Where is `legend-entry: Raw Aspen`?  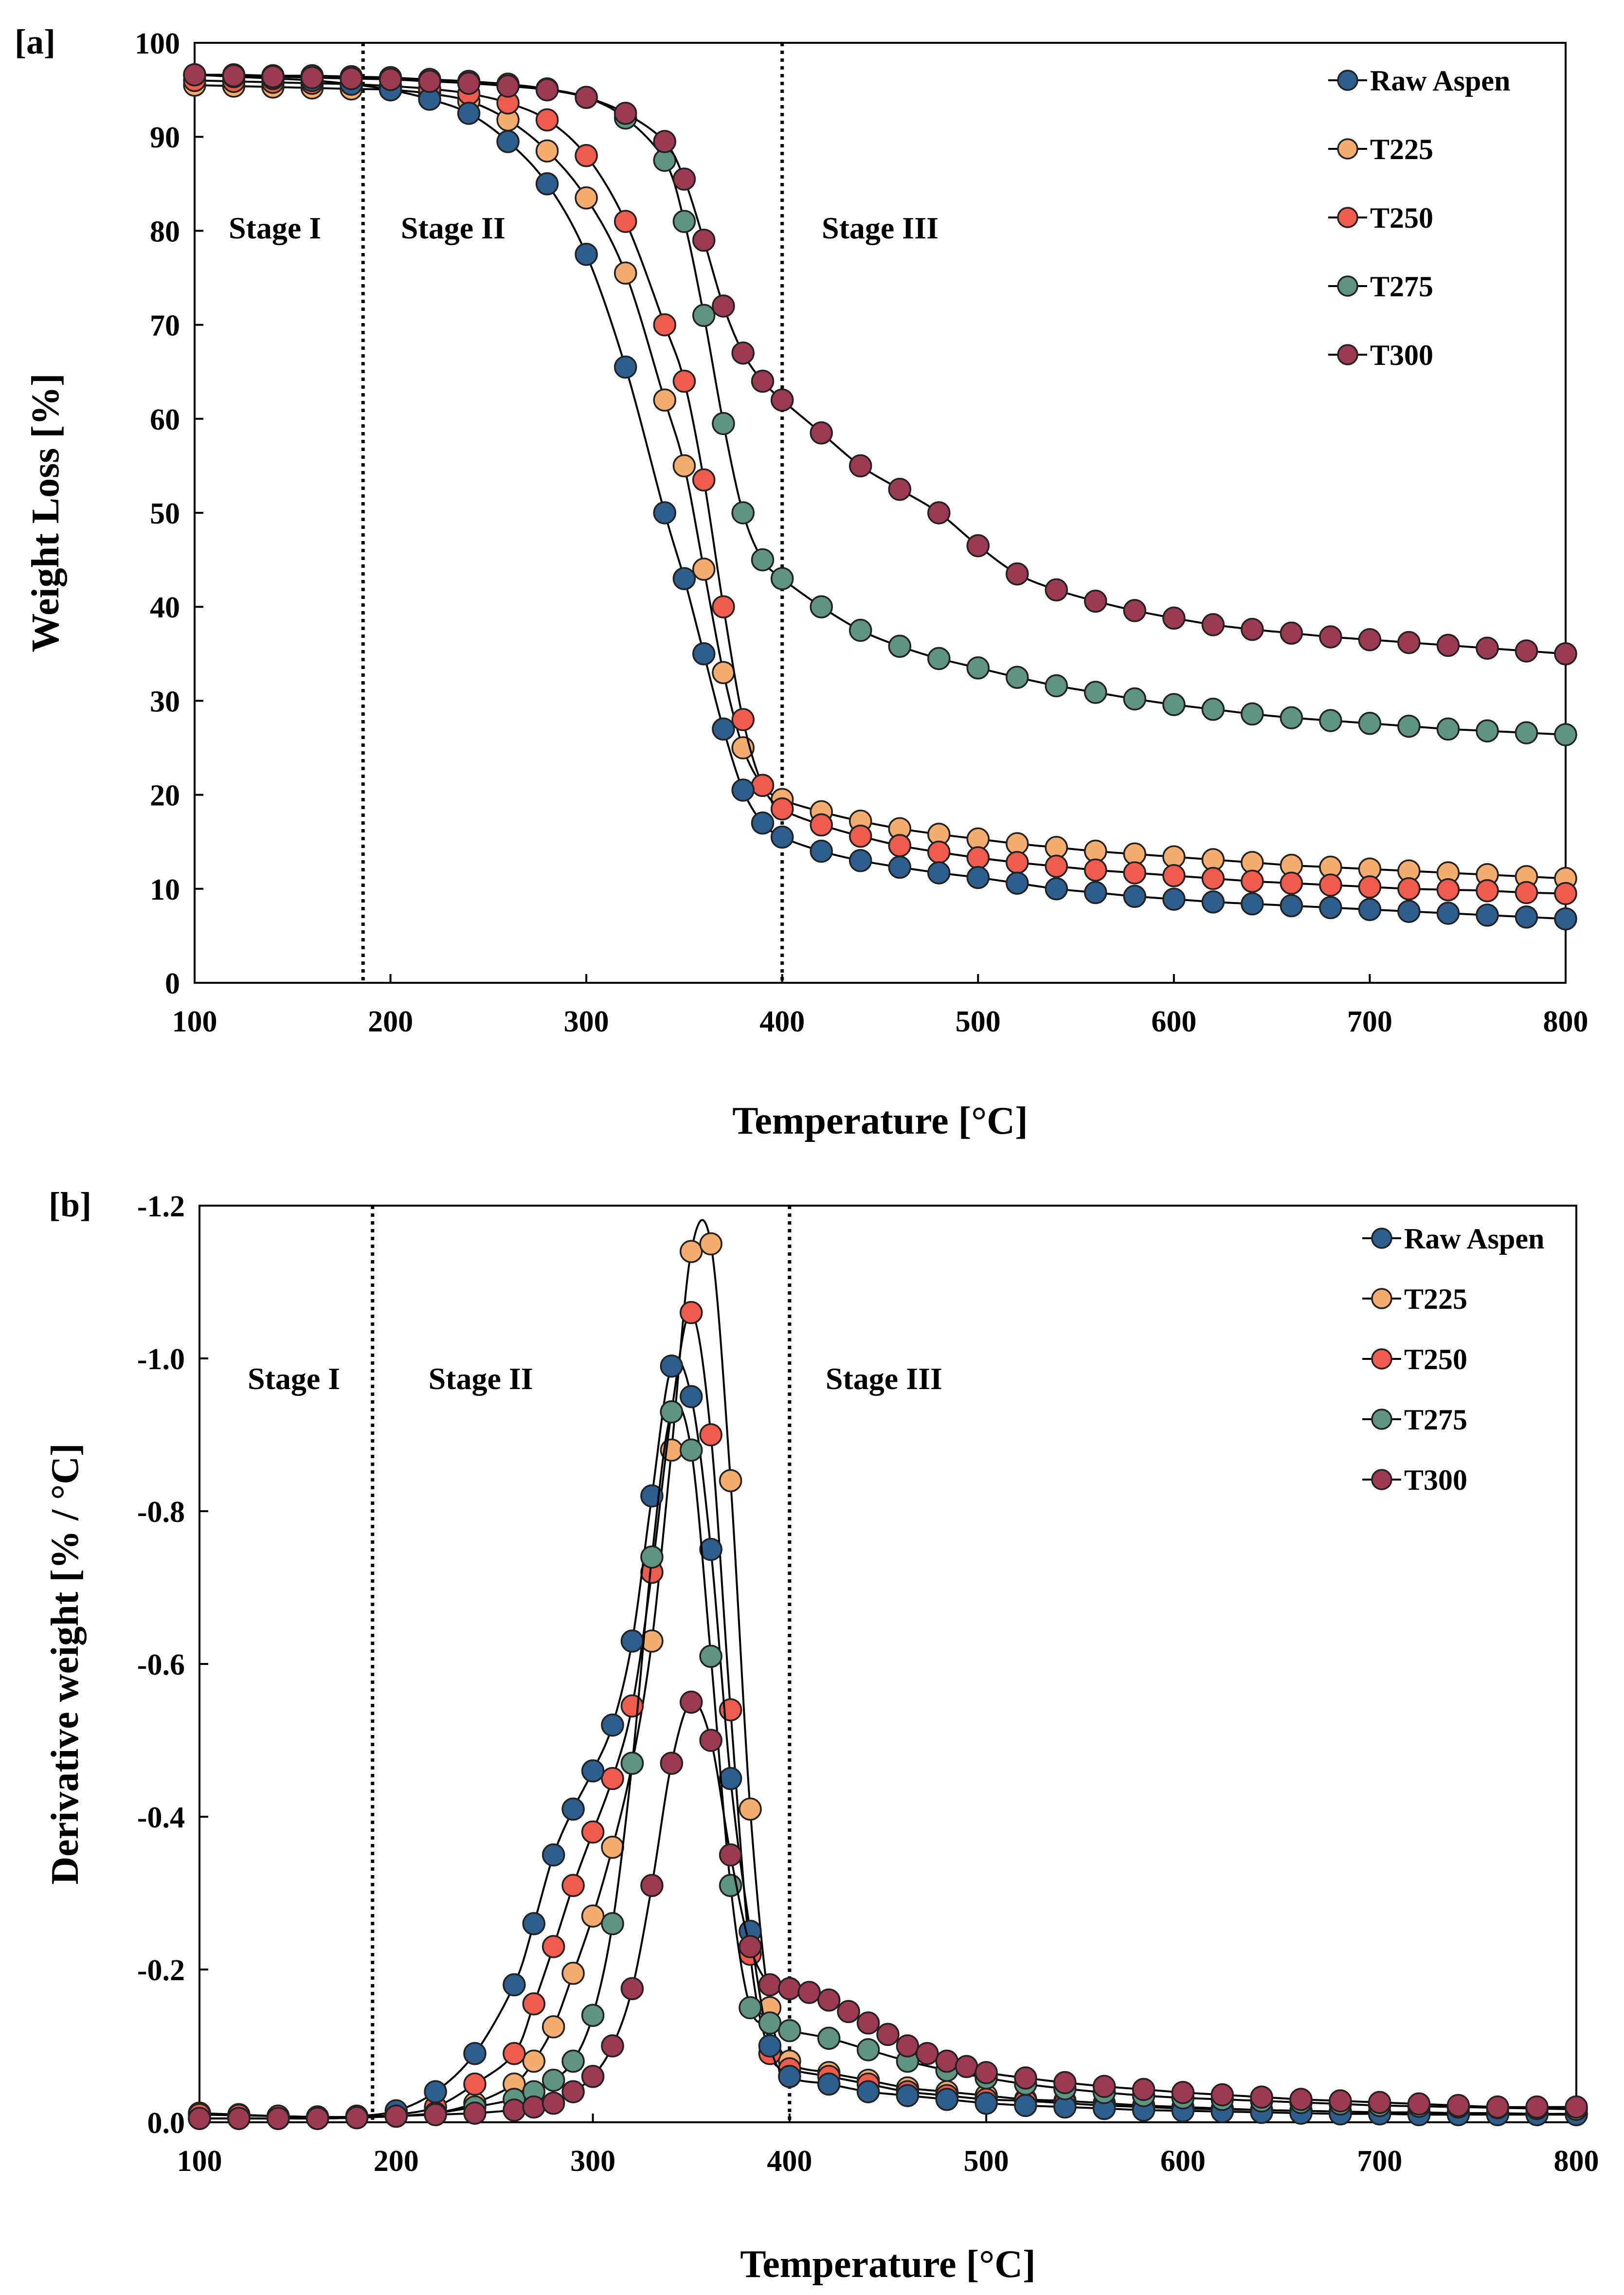
legend-entry: Raw Aspen is located at coordinates (1453, 1239).